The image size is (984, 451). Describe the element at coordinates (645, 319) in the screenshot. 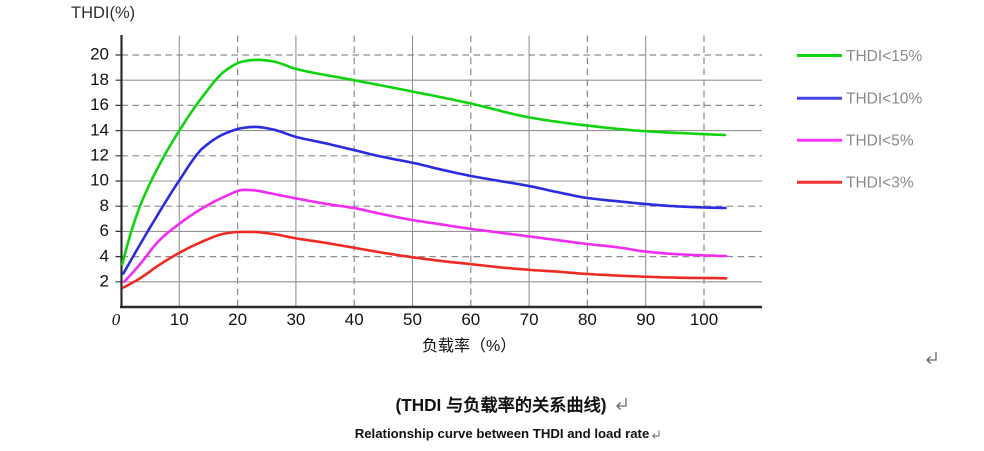

I see `svg-text: 90` at that location.